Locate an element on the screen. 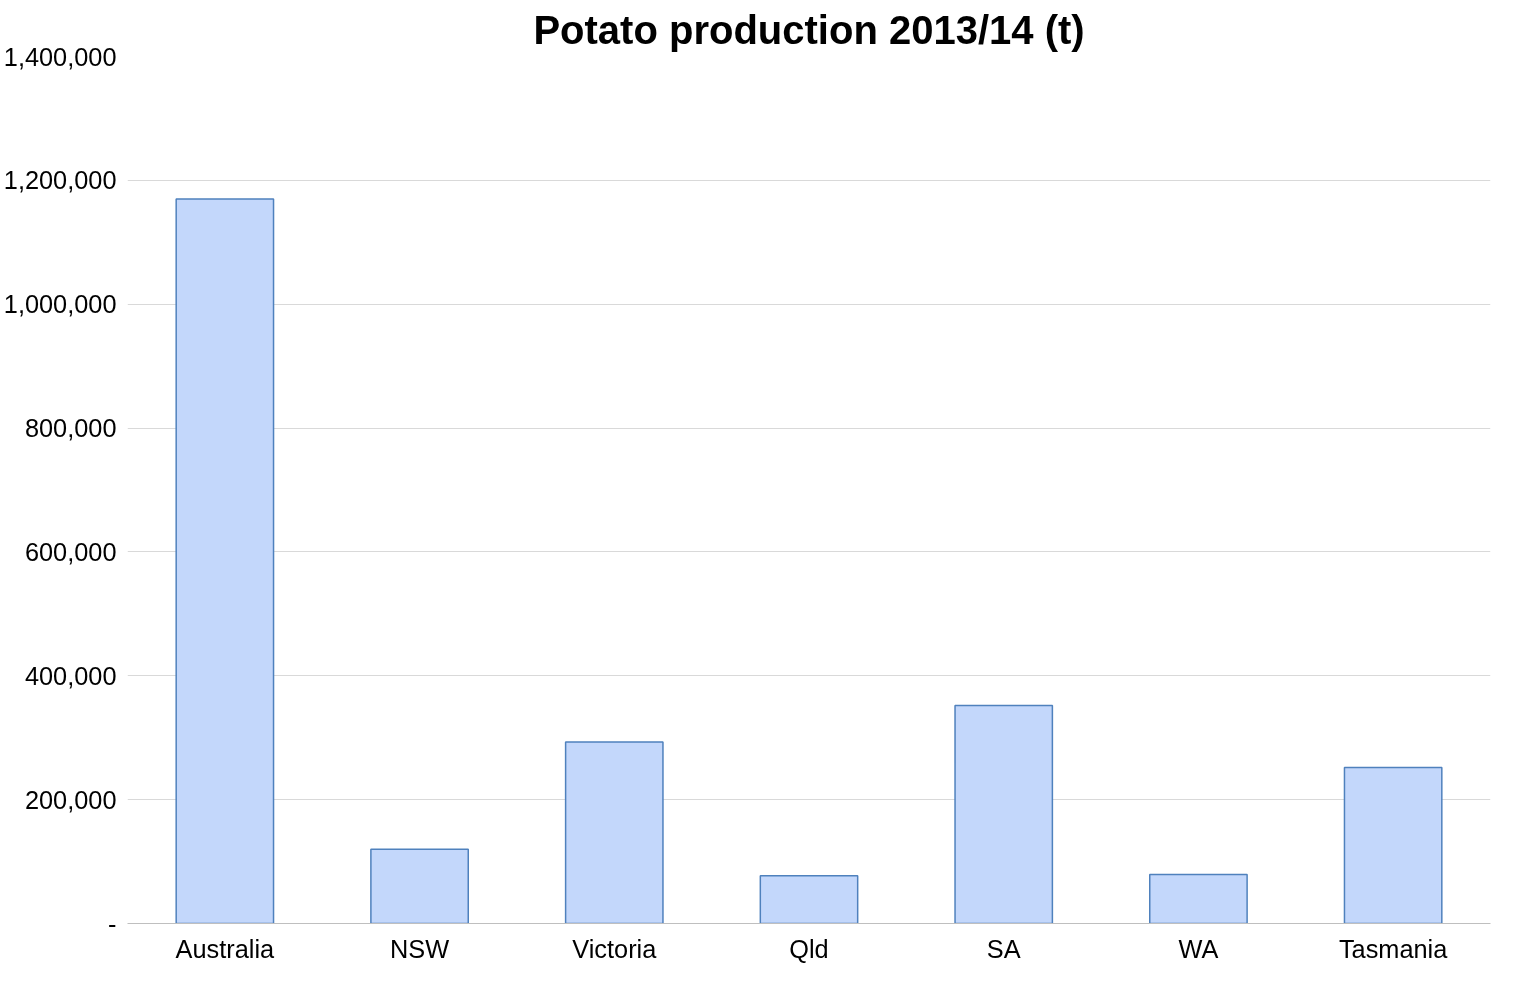  y-tick-label: 1,000,000 is located at coordinates (60, 304).